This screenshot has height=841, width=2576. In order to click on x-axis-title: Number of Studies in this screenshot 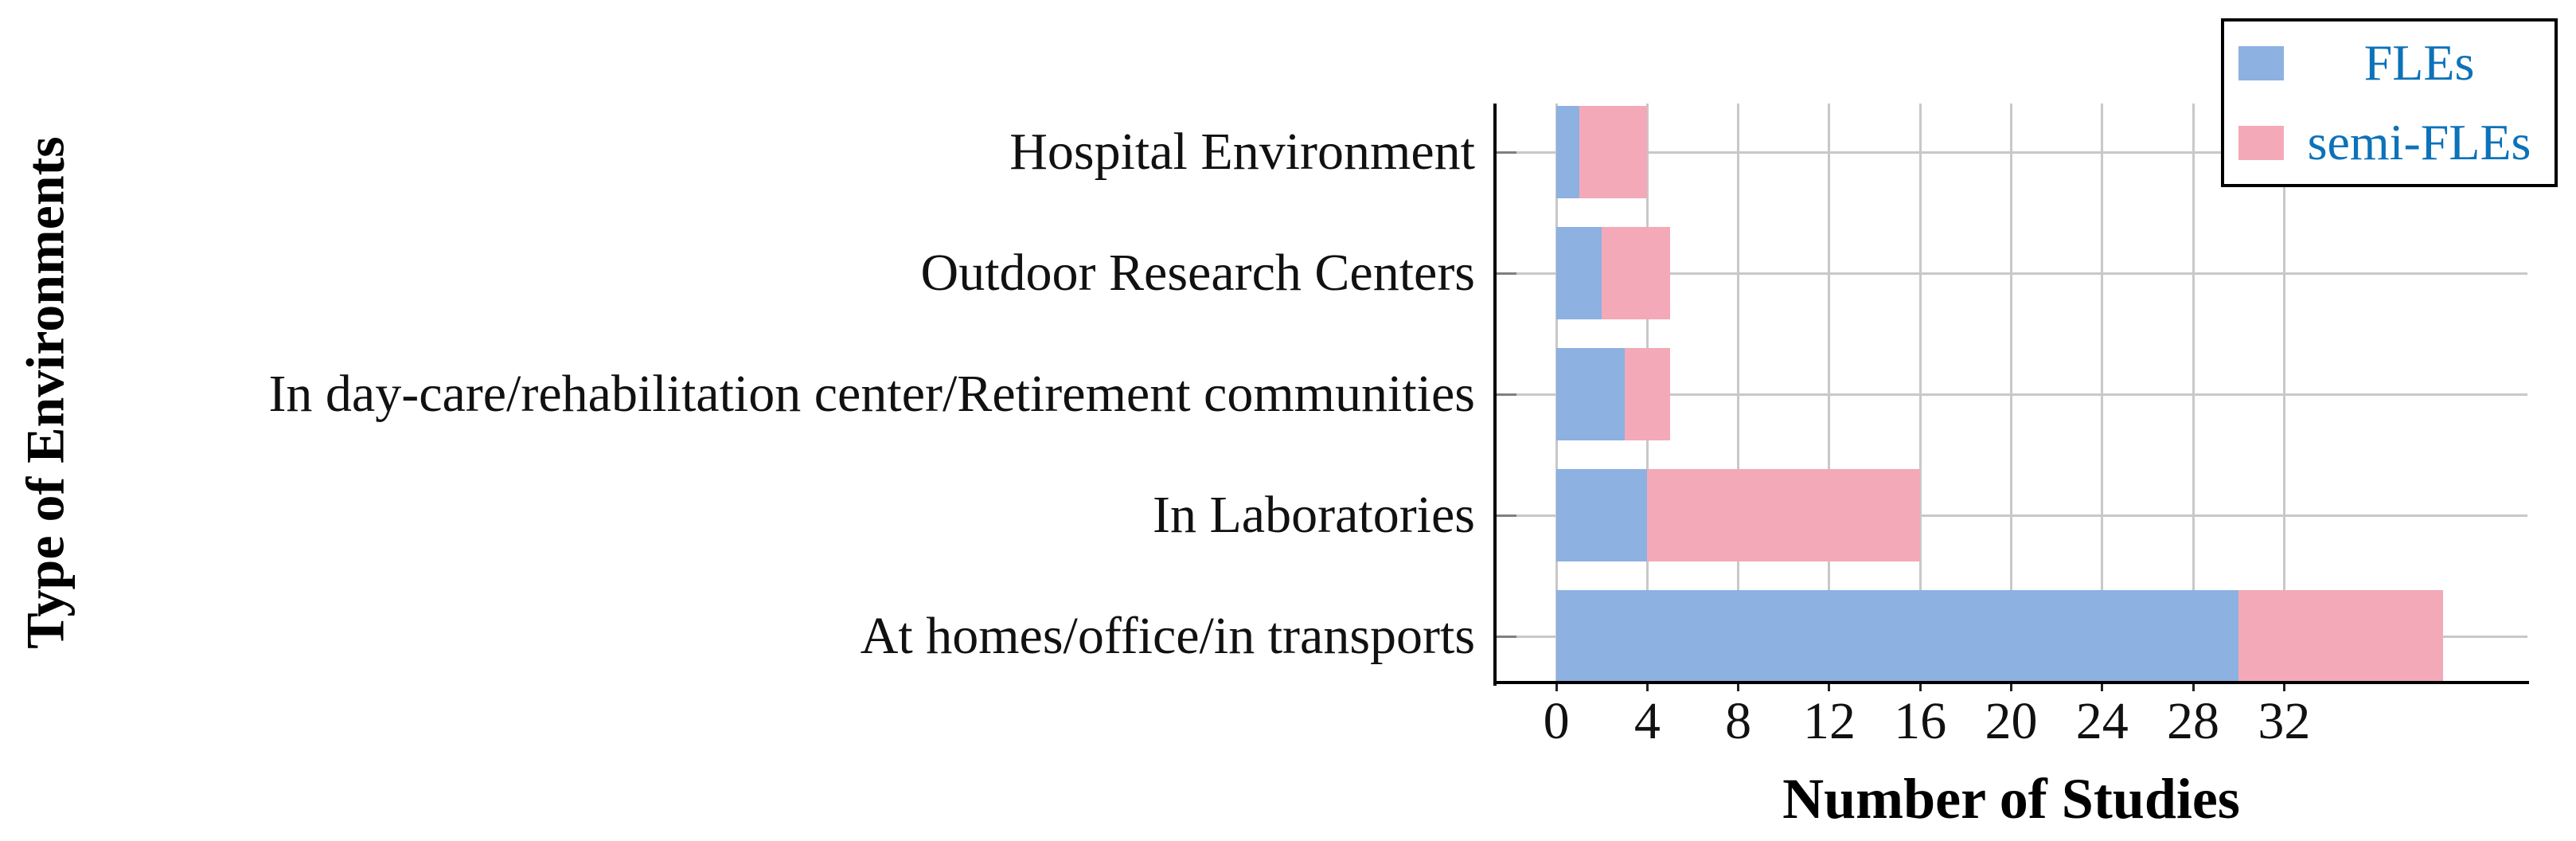, I will do `click(2011, 799)`.